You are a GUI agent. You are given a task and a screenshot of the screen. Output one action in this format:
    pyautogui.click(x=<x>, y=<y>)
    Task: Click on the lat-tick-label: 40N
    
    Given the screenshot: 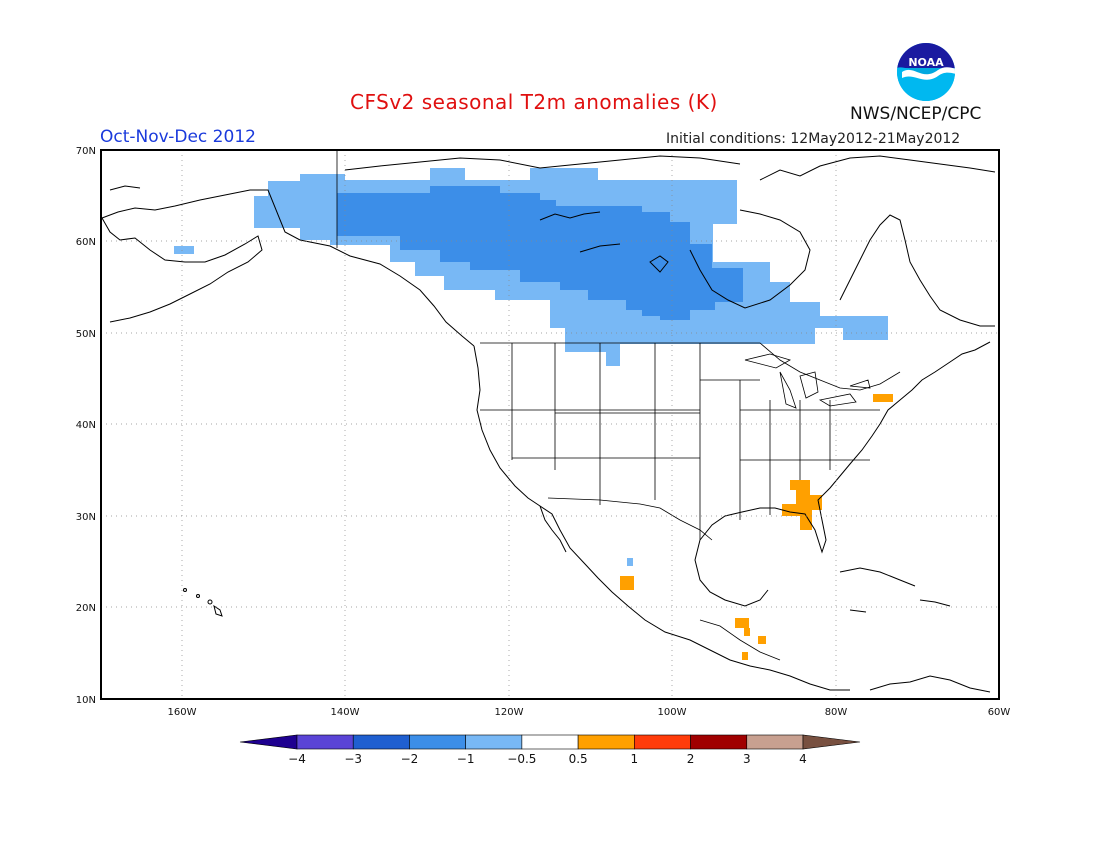 What is the action you would take?
    pyautogui.click(x=86, y=425)
    